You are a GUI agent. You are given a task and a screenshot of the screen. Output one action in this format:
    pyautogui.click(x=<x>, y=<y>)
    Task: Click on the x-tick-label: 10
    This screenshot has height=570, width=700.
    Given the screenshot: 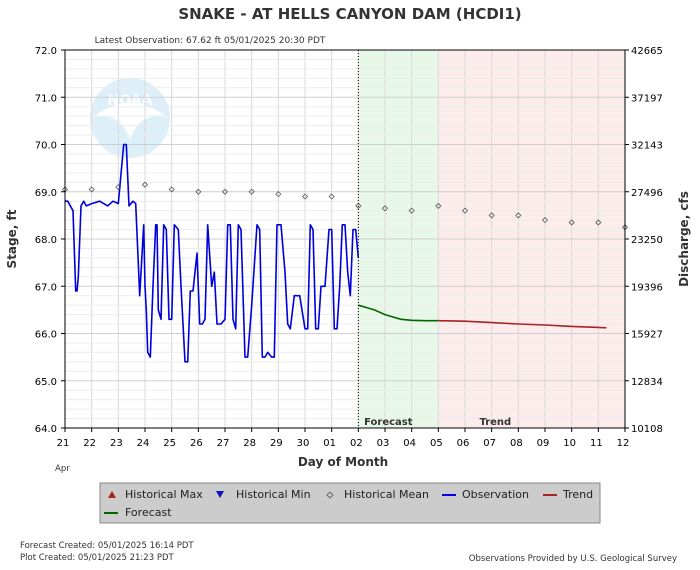 What is the action you would take?
    pyautogui.click(x=569, y=443)
    